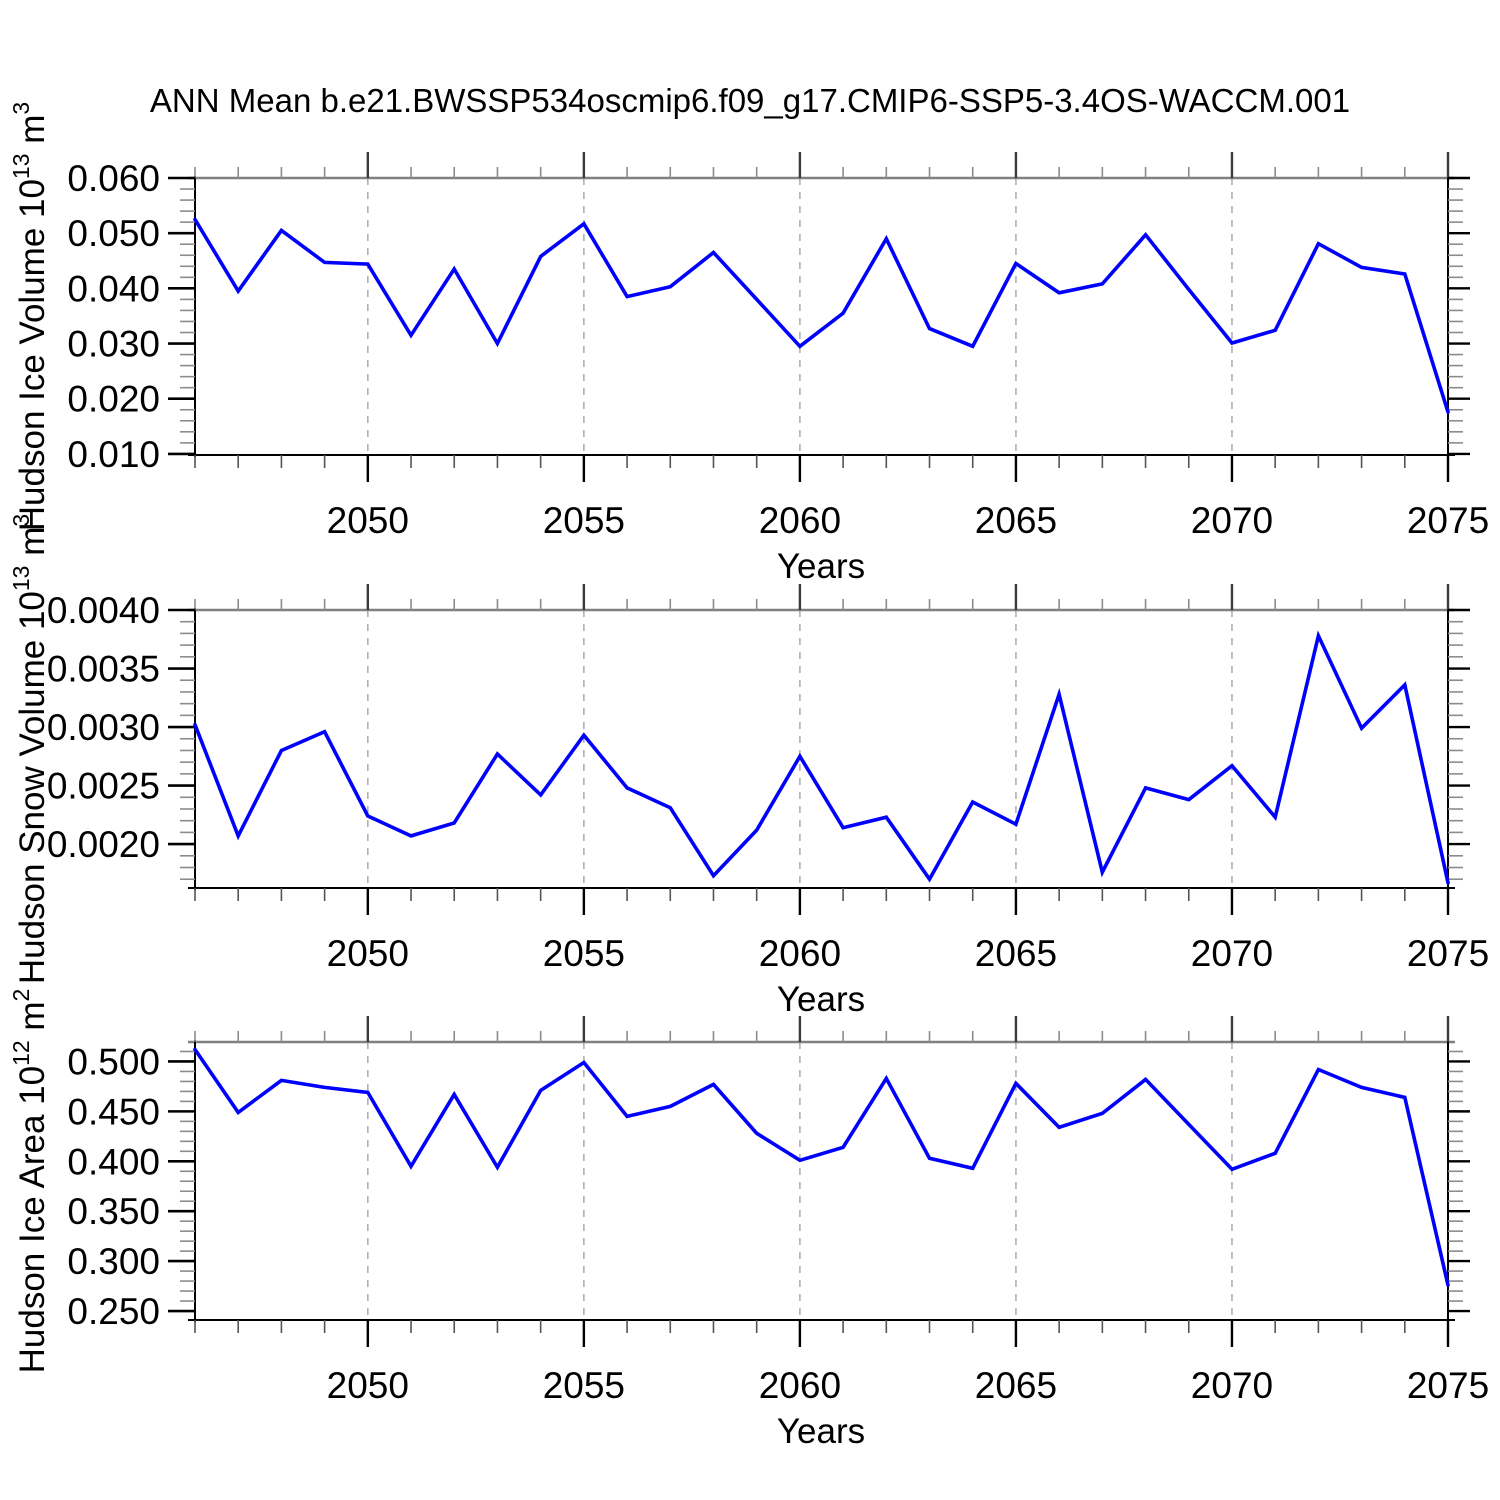 The height and width of the screenshot is (1500, 1500). I want to click on y-tick-label: 0.350, so click(113, 1211).